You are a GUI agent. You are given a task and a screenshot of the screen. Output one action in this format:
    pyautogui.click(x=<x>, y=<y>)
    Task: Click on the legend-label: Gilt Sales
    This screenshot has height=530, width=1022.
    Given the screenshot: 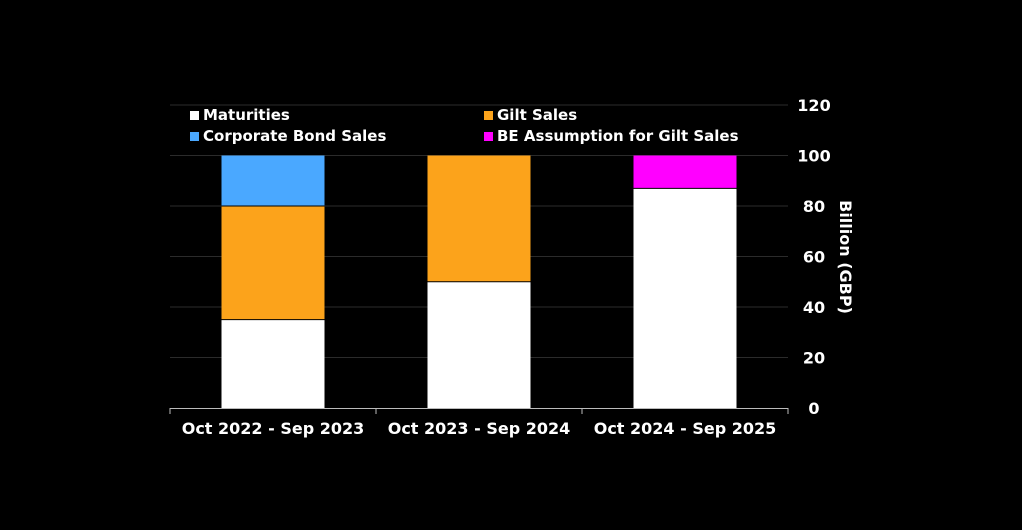 What is the action you would take?
    pyautogui.click(x=537, y=115)
    